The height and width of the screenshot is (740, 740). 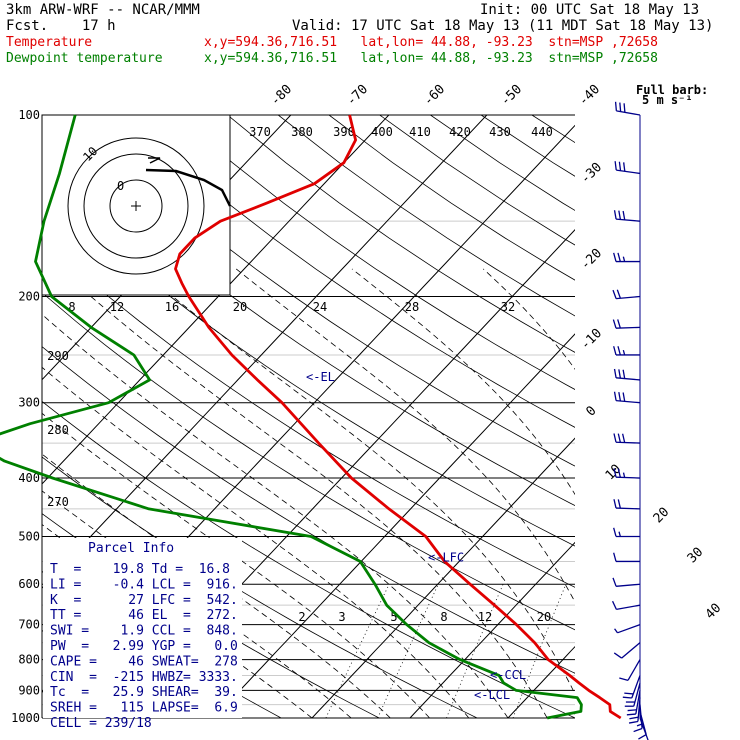 What do you see at coordinates (446, 558) in the screenshot?
I see `level-label-lfc: <-LFC` at bounding box center [446, 558].